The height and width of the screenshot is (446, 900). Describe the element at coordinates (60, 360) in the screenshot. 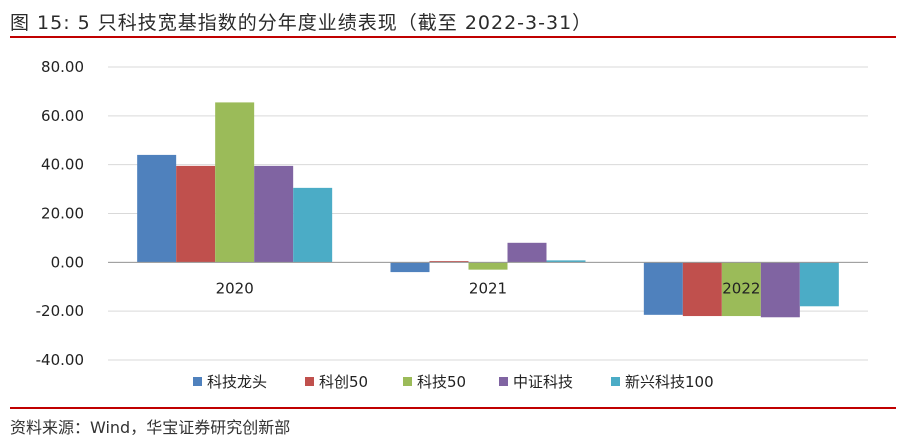

I see `y-tick-label: -40.00` at that location.